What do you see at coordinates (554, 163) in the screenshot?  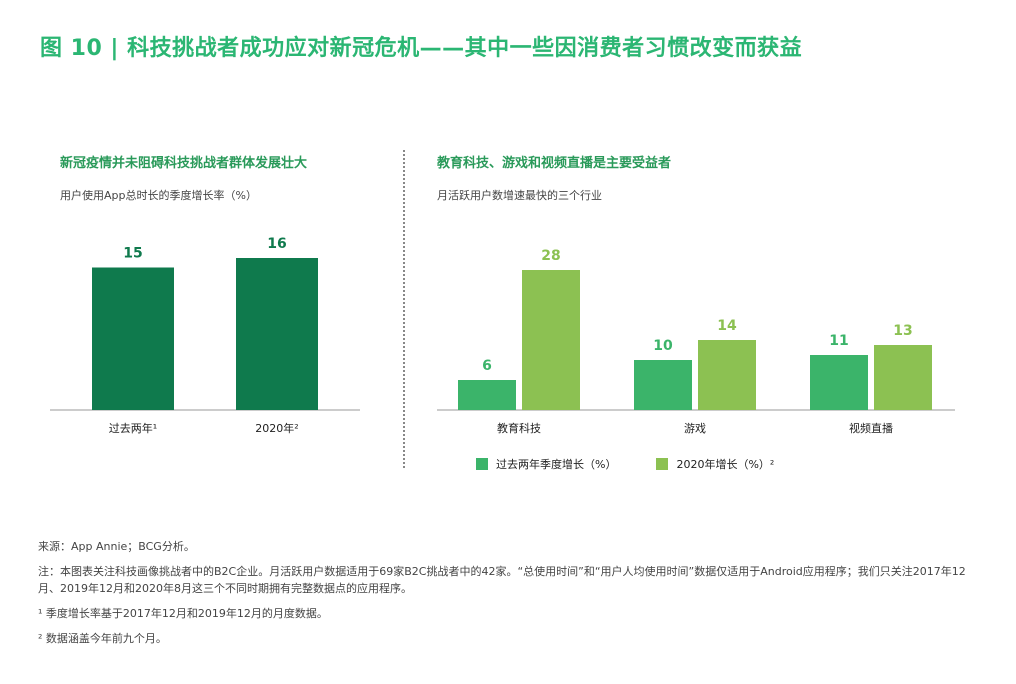 I see `right-panel-title: 教育科技、游戏和视频直播是主要受益者` at bounding box center [554, 163].